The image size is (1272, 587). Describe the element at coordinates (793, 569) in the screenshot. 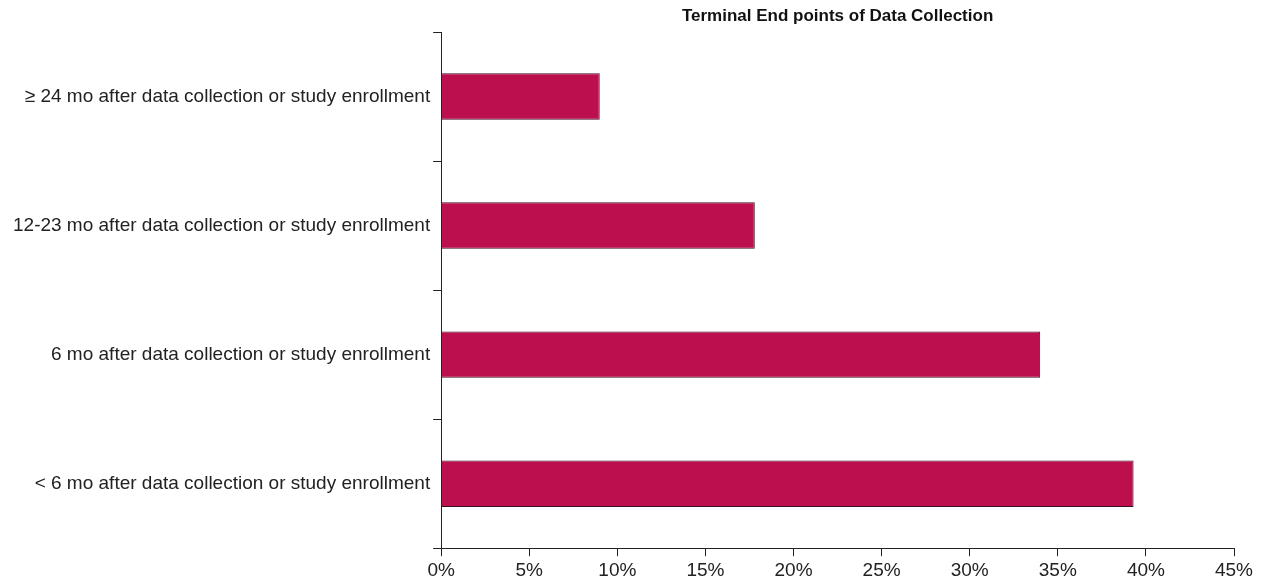

I see `x-tick-label: 20%` at that location.